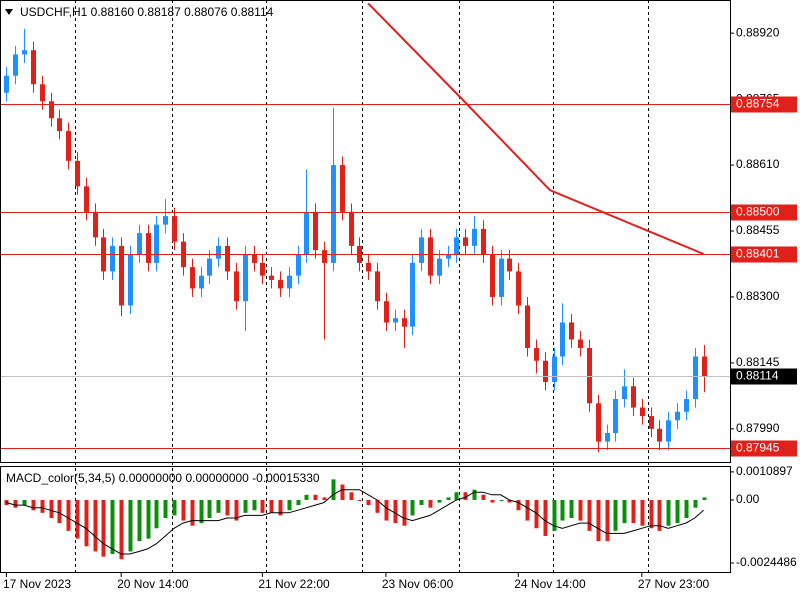  What do you see at coordinates (758, 32) in the screenshot?
I see `y-tick-label: 0.88920` at bounding box center [758, 32].